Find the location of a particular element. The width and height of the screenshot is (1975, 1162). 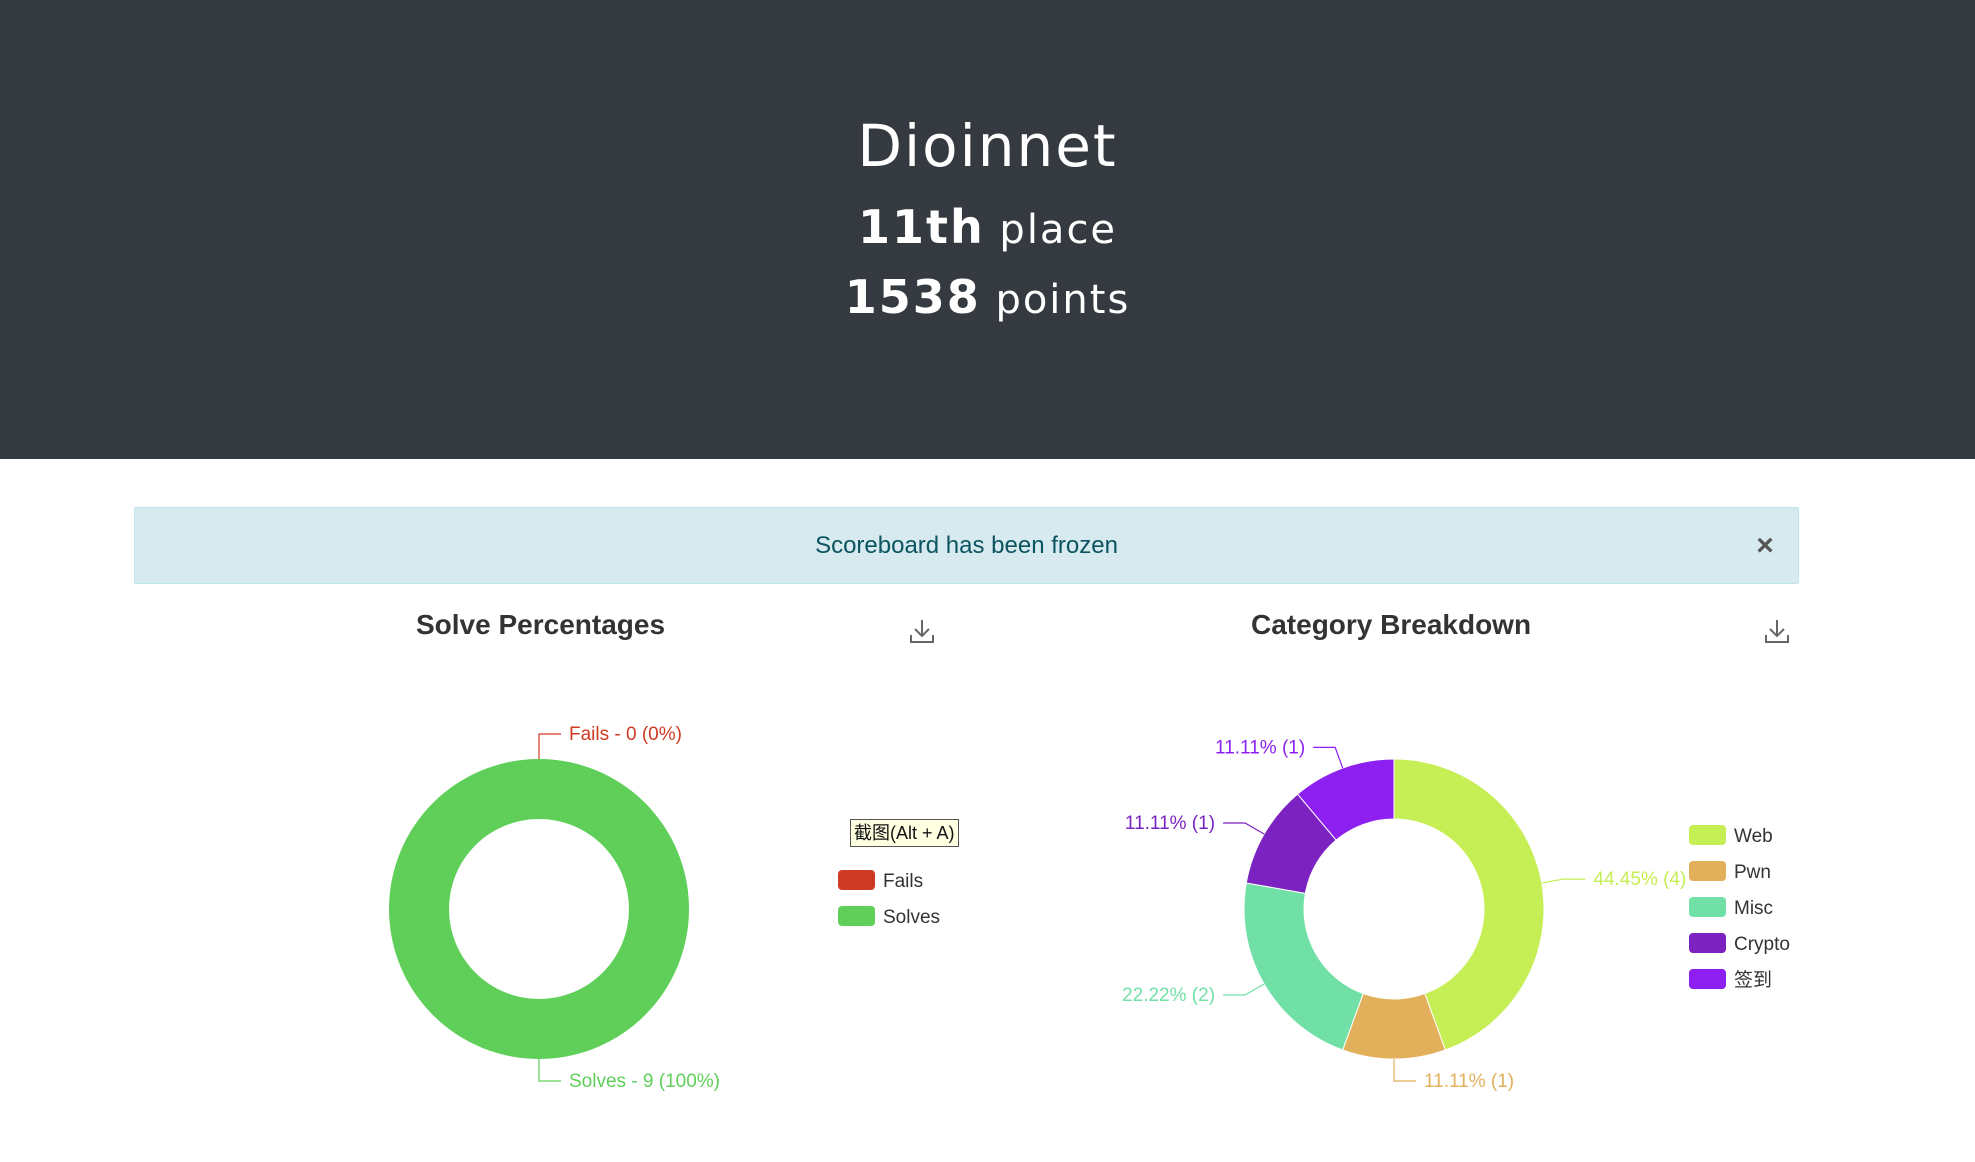

team-place: 11th place is located at coordinates (987, 227).